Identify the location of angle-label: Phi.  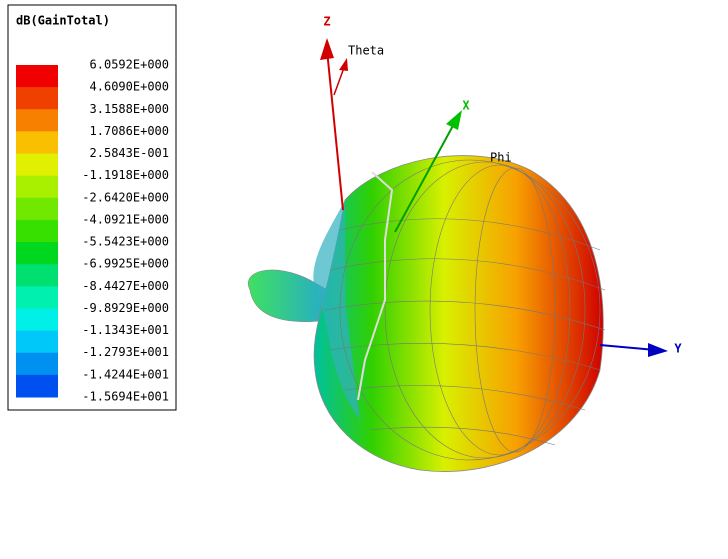
(501, 158).